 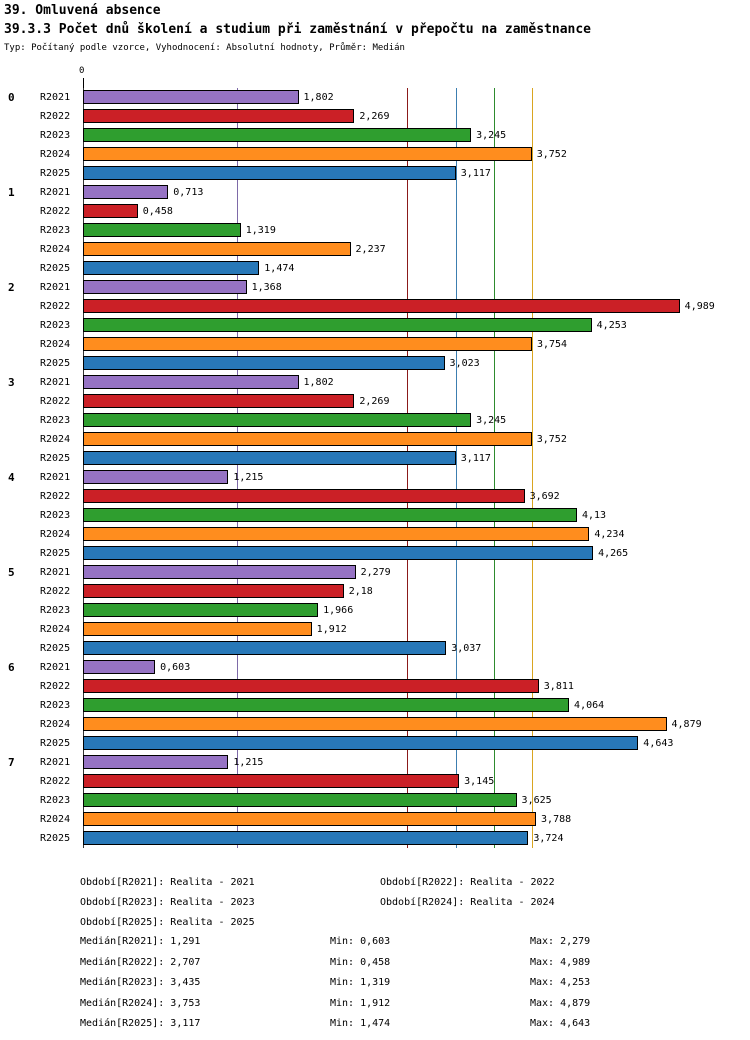 I want to click on stat-median: Medián[R2023]: 3,435, so click(x=140, y=982).